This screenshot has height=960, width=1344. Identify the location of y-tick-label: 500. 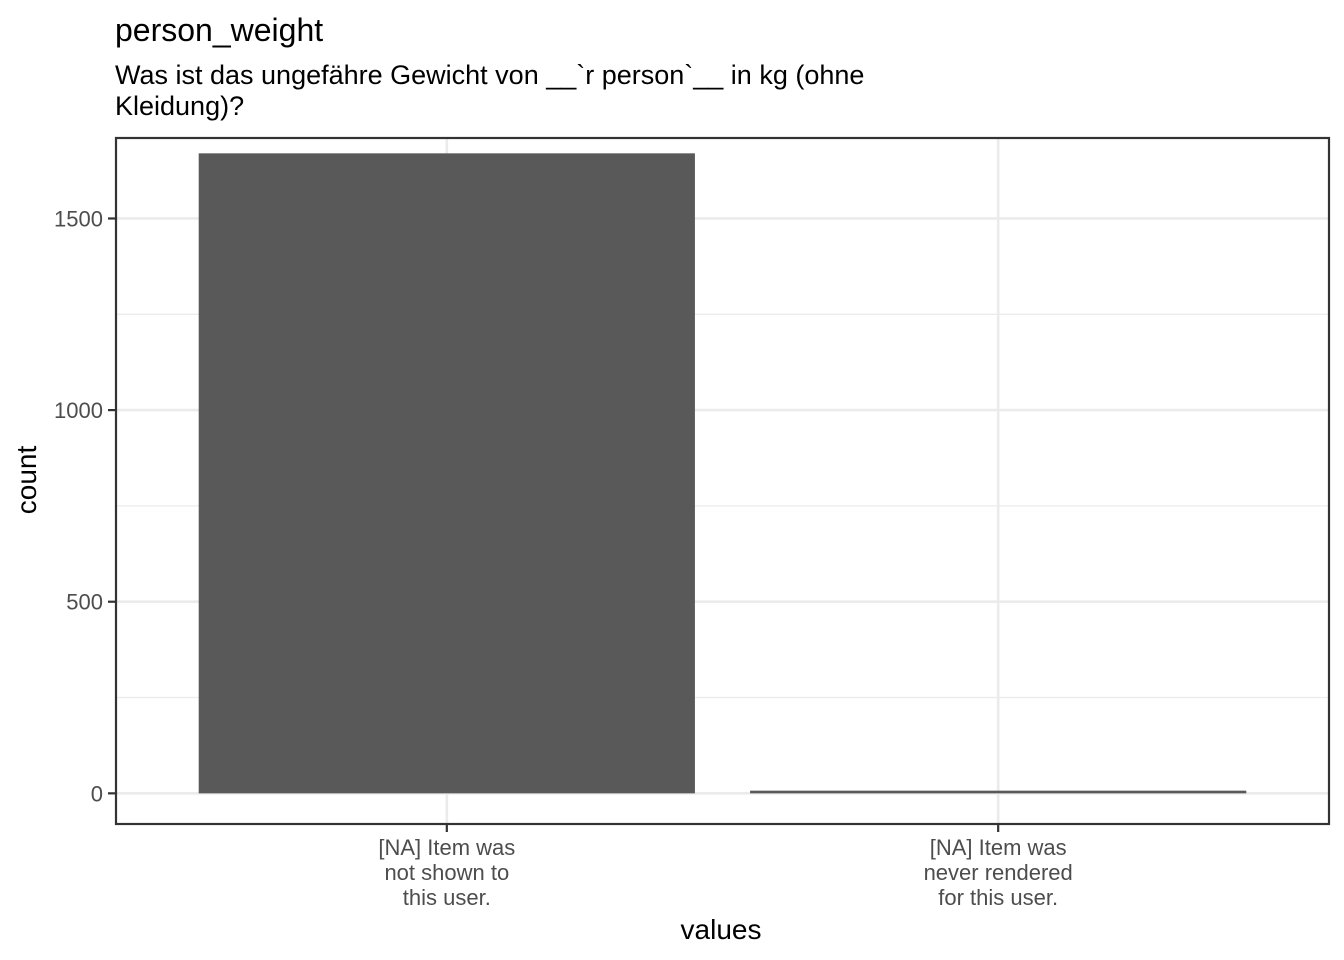
(84, 602).